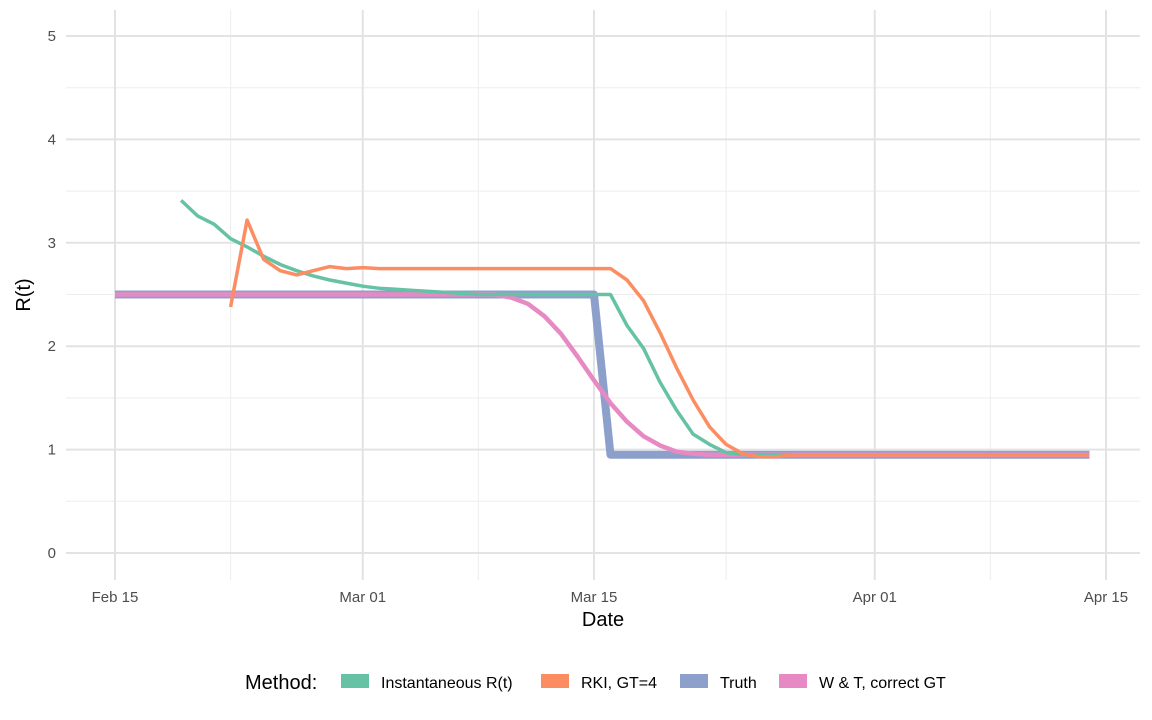  Describe the element at coordinates (594, 597) in the screenshot. I see `x-tick-label: Mar 15` at that location.